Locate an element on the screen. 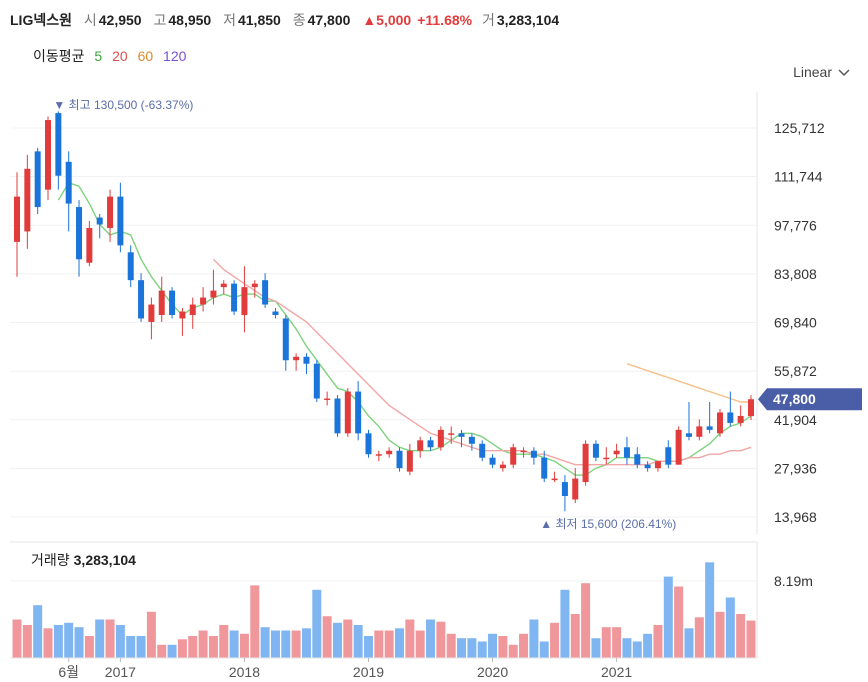 Image resolution: width=868 pixels, height=682 pixels. current-price-tag: 47,800 is located at coordinates (810, 399).